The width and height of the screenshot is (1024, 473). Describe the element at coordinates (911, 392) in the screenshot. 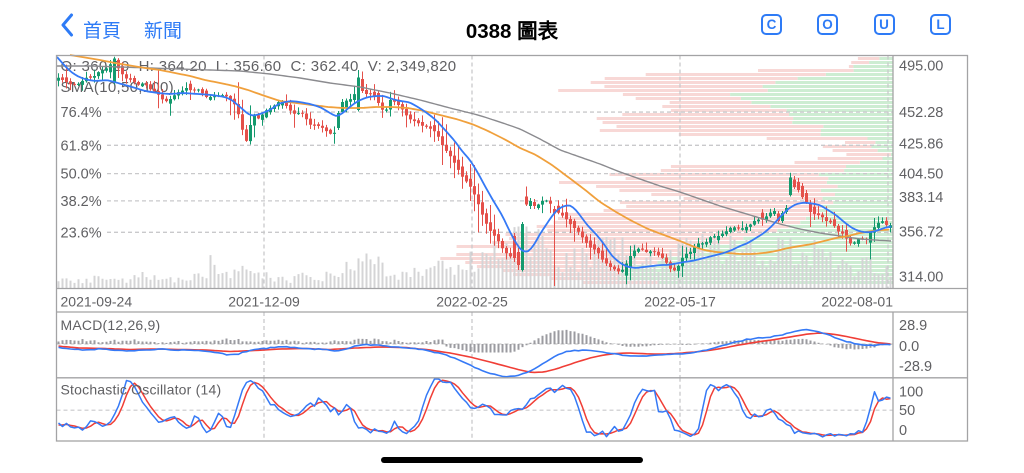

I see `svg-text: 100` at that location.